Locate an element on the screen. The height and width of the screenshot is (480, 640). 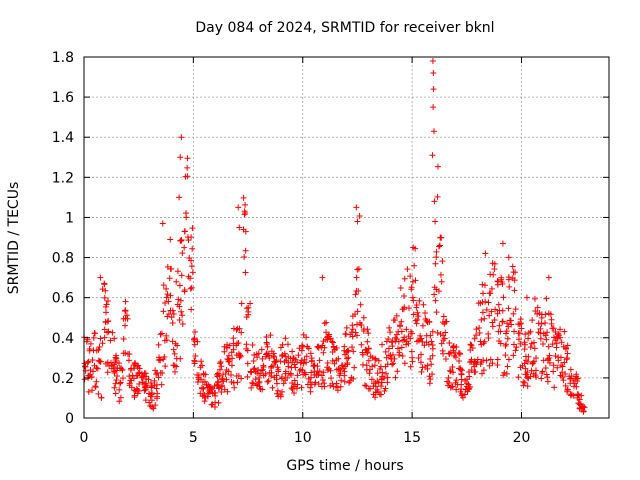
x-tick-label: 0 is located at coordinates (84, 438).